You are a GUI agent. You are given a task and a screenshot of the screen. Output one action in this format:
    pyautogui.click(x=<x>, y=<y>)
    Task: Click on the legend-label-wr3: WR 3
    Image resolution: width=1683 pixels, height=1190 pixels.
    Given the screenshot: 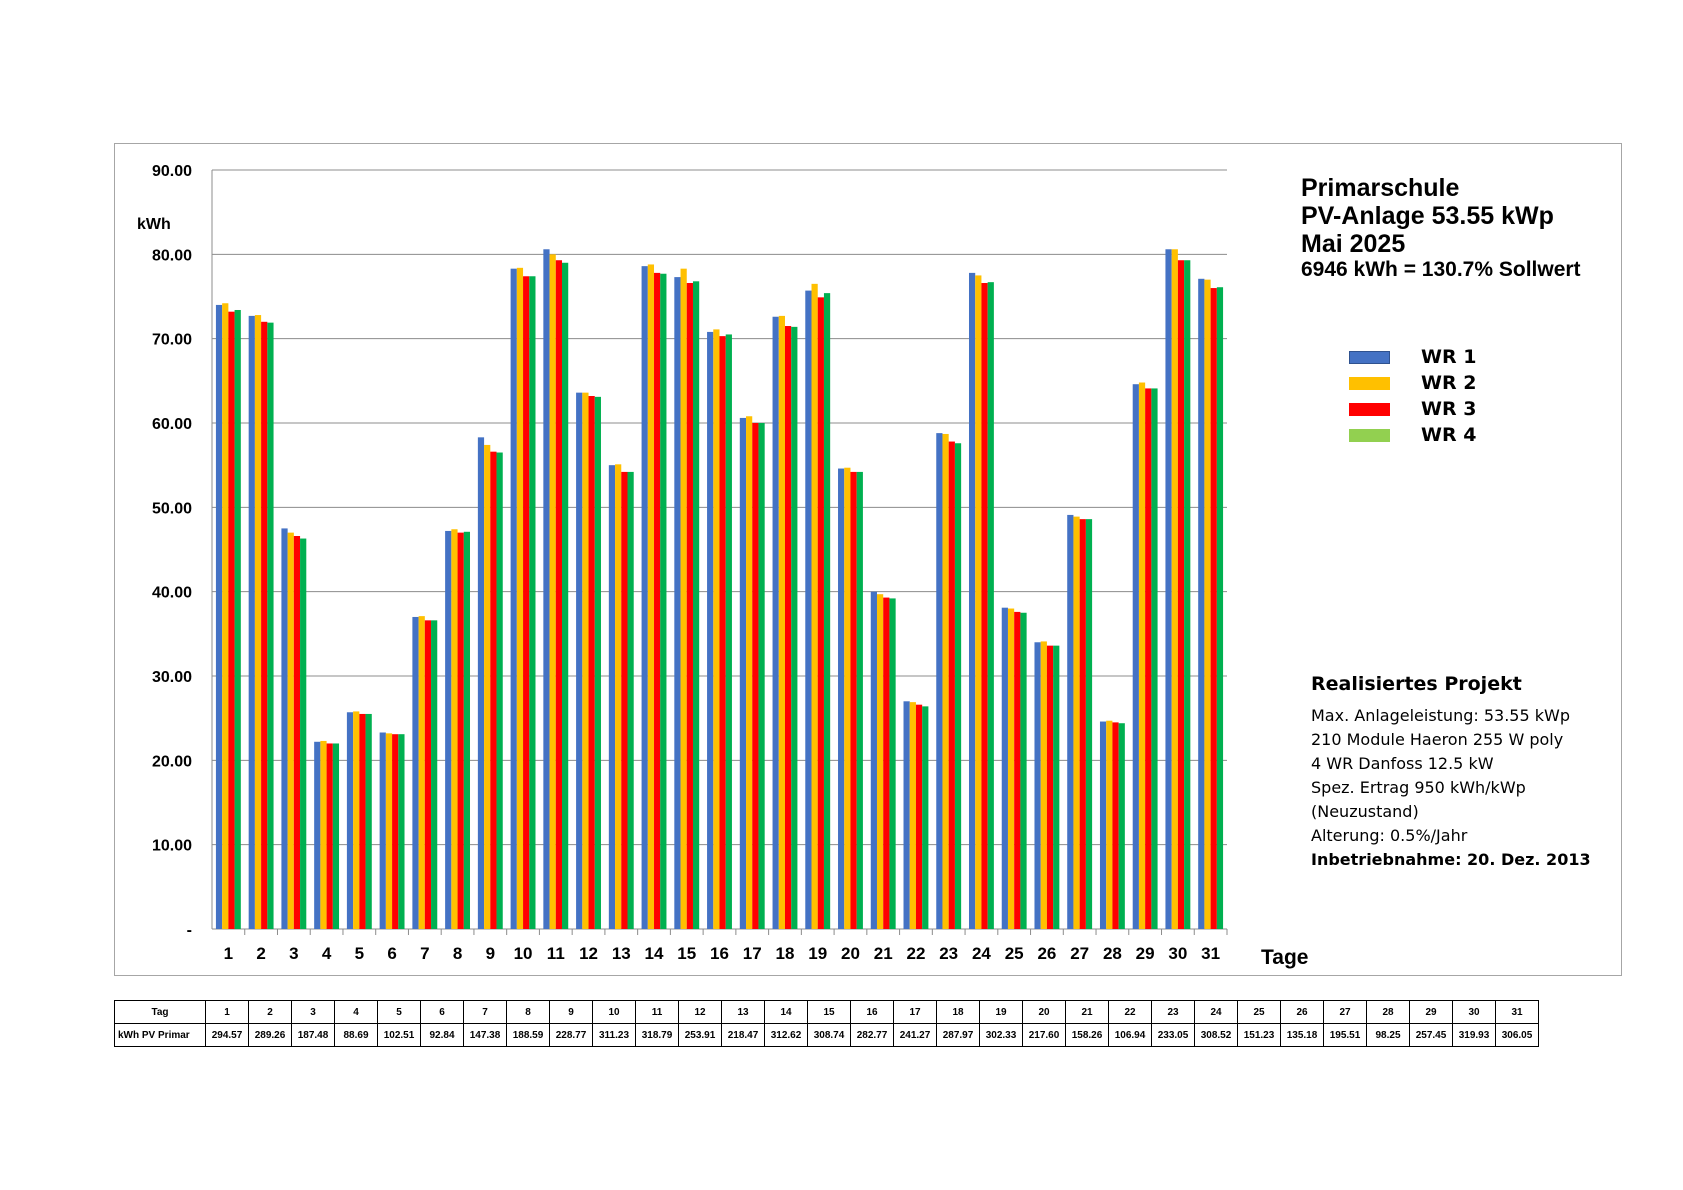 What is the action you would take?
    pyautogui.click(x=1449, y=409)
    